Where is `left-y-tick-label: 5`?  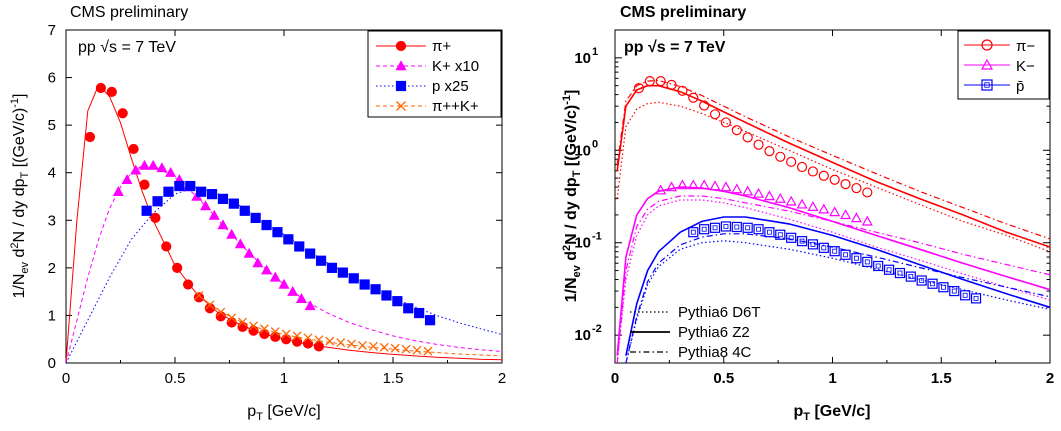 left-y-tick-label: 5 is located at coordinates (52, 125).